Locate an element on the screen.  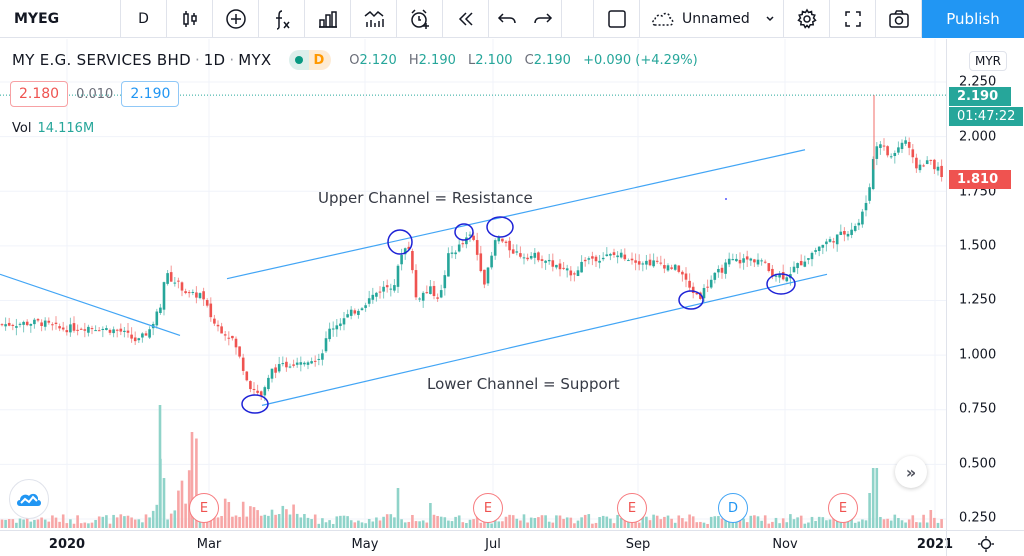
undo-button is located at coordinates (507, 19).